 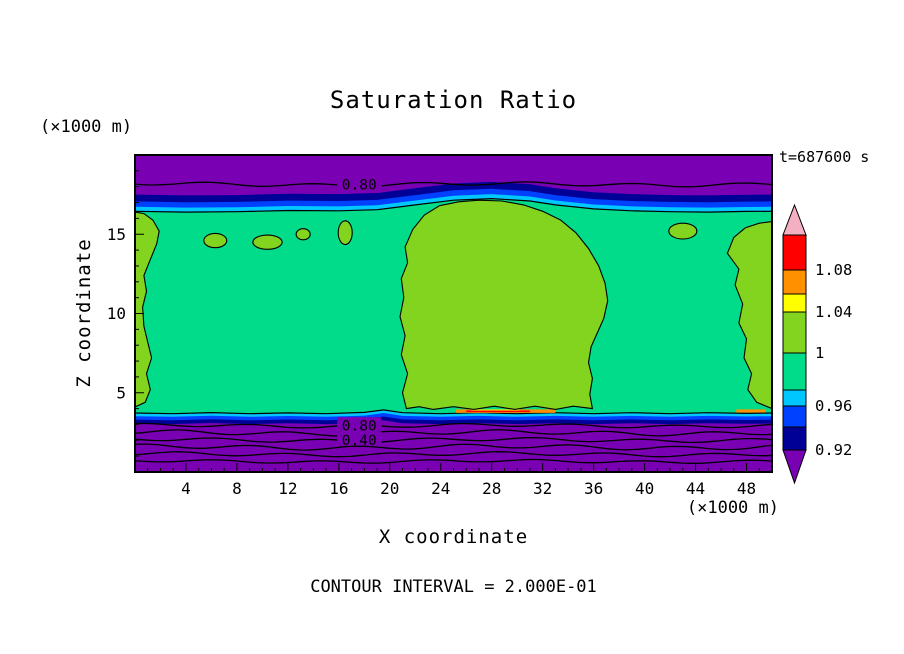 I want to click on colorbar-tick-label: 0.96, so click(x=833, y=406).